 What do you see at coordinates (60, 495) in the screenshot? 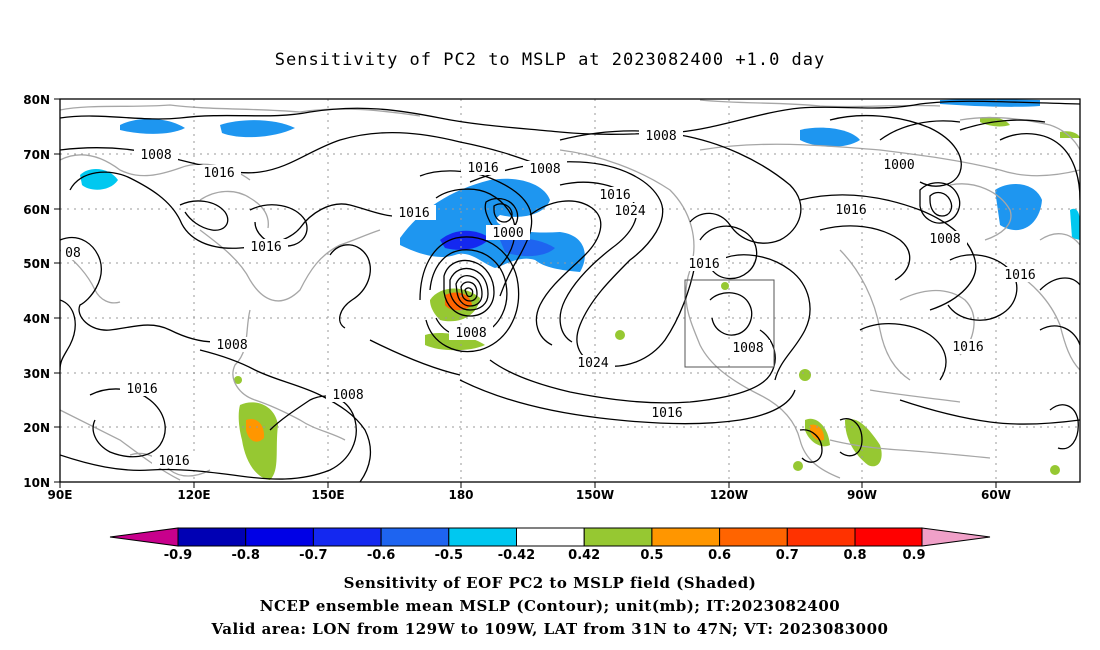
I see `lon-tick-label: 90E` at bounding box center [60, 495].